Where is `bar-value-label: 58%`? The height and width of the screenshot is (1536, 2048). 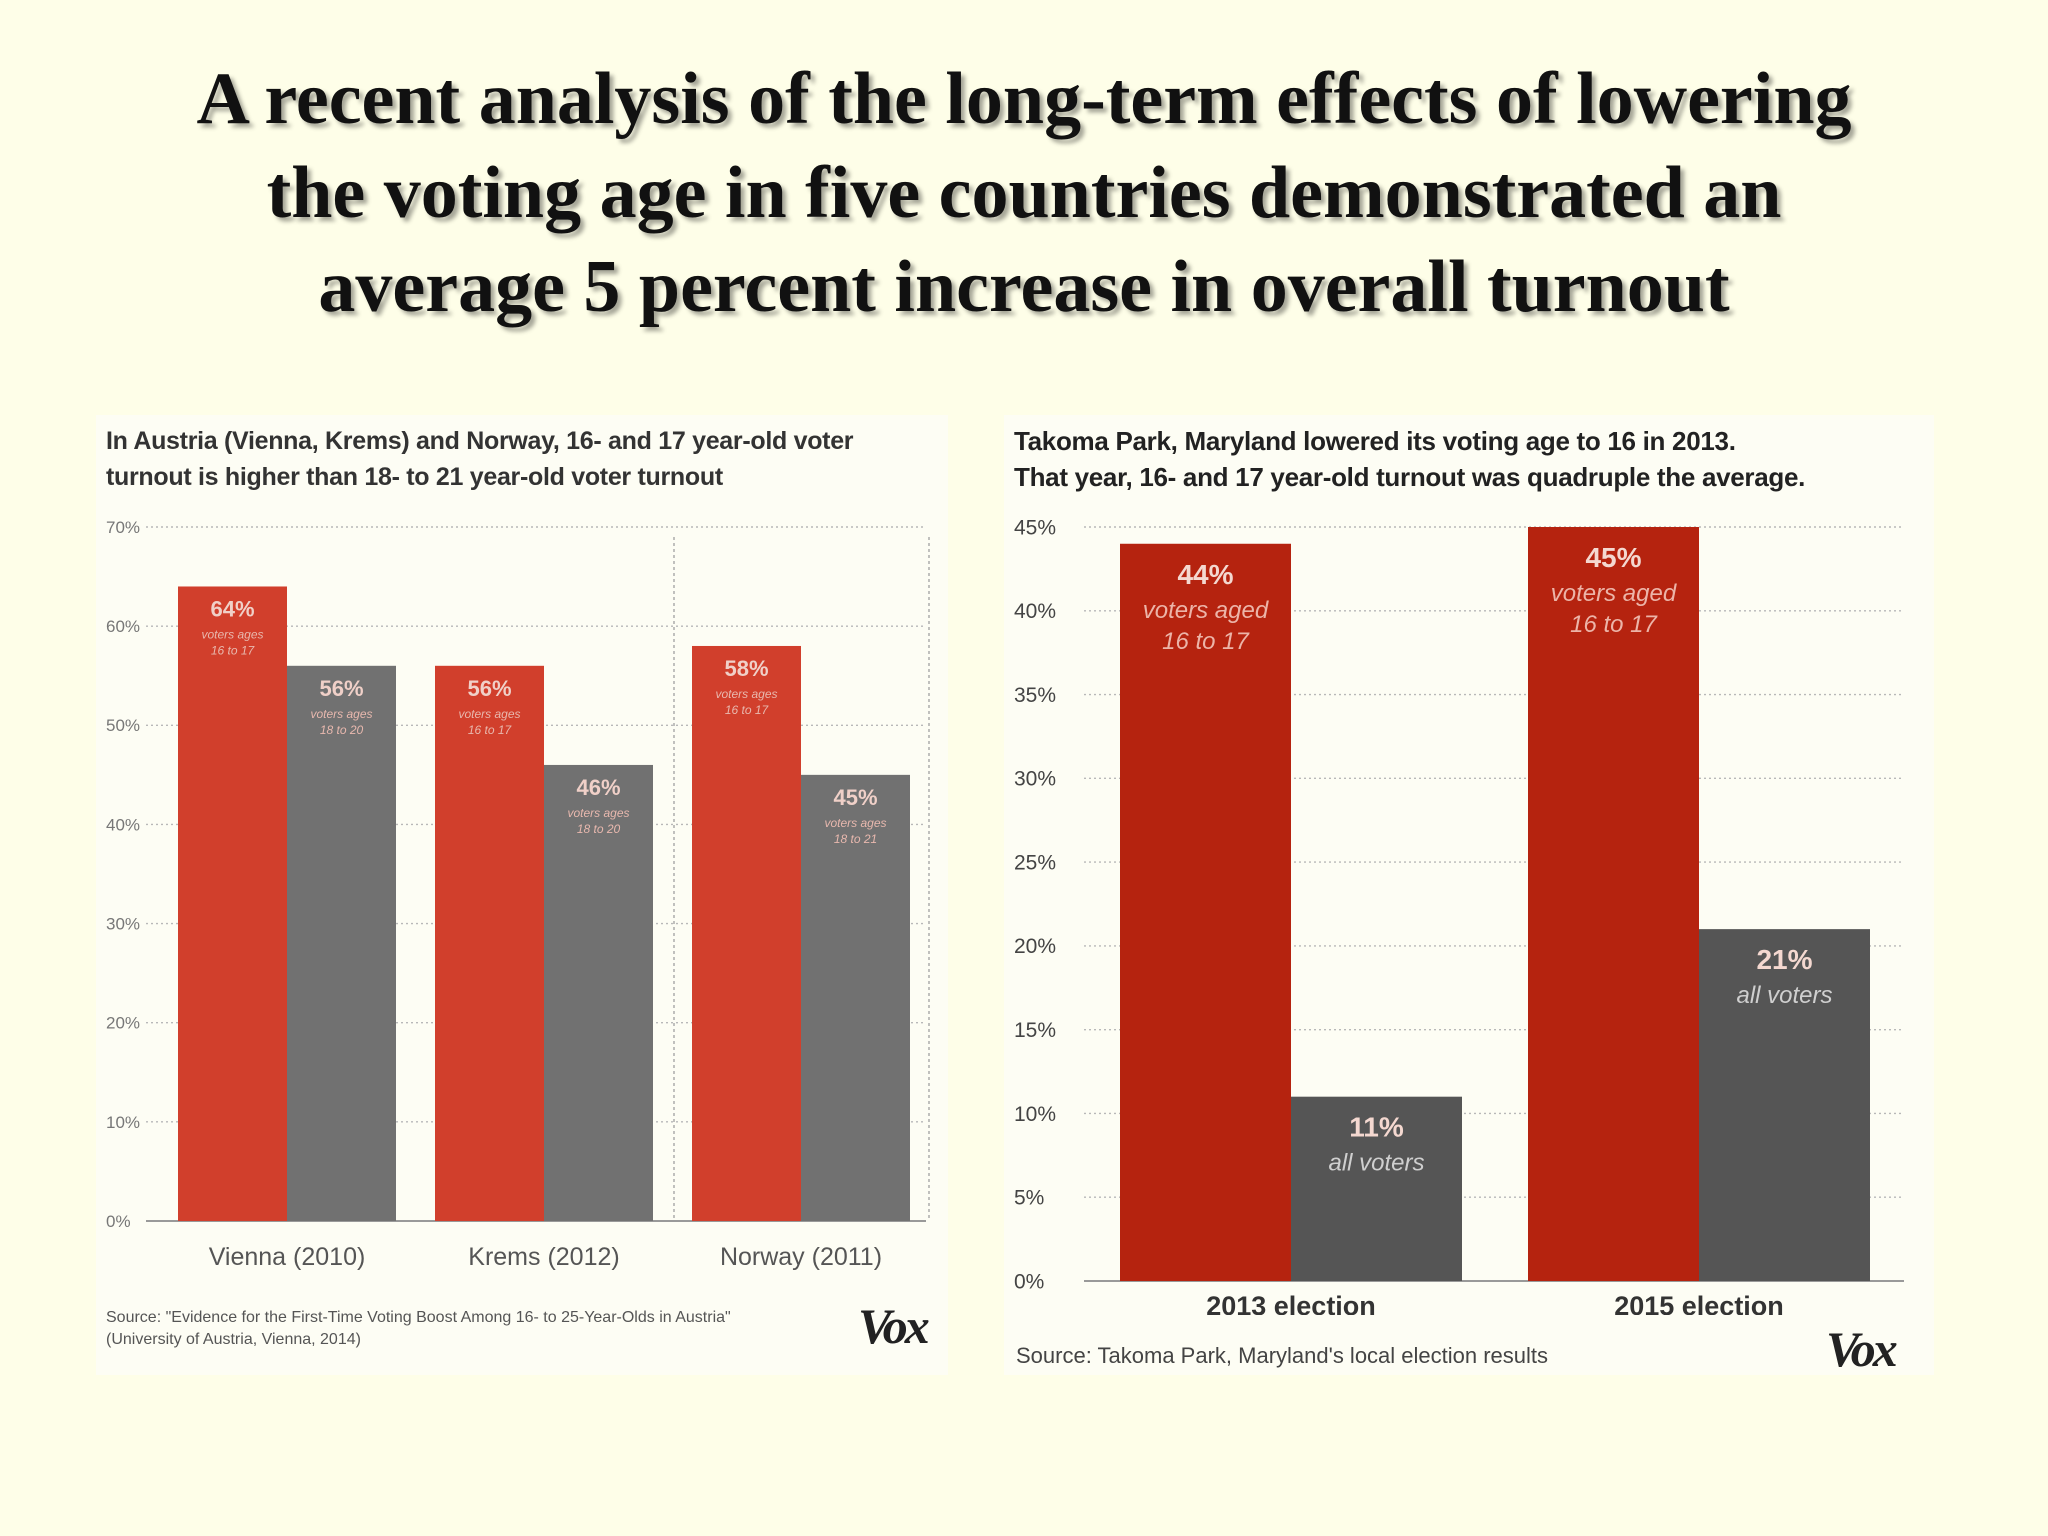 bar-value-label: 58% is located at coordinates (746, 668).